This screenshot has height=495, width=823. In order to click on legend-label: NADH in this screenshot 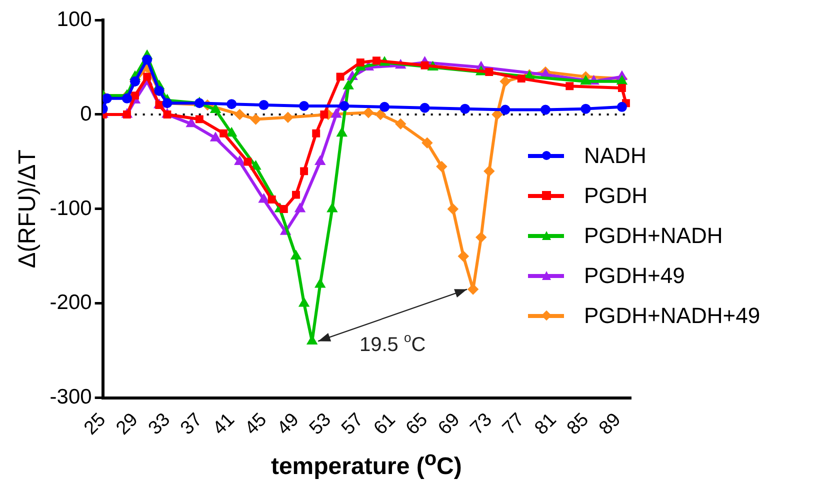, I will do `click(615, 156)`.